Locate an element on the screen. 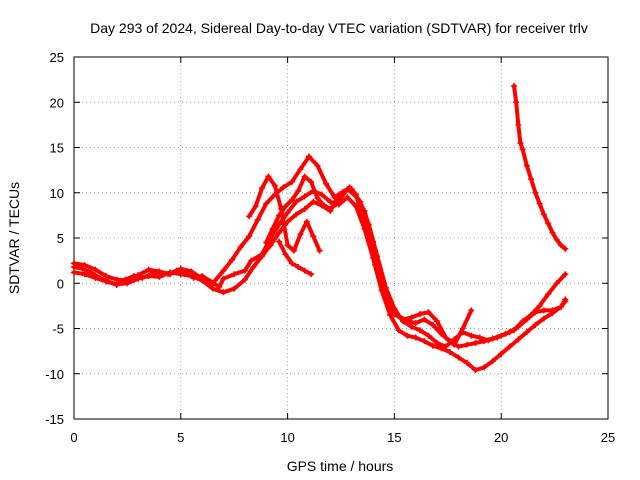 This screenshot has width=640, height=480. series-track-e is located at coordinates (284, 213).